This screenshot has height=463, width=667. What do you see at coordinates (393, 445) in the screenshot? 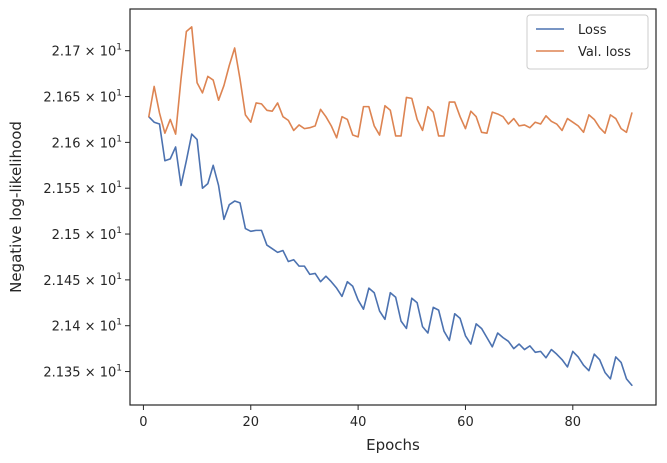
I see `x-axis-label: Epochs` at bounding box center [393, 445].